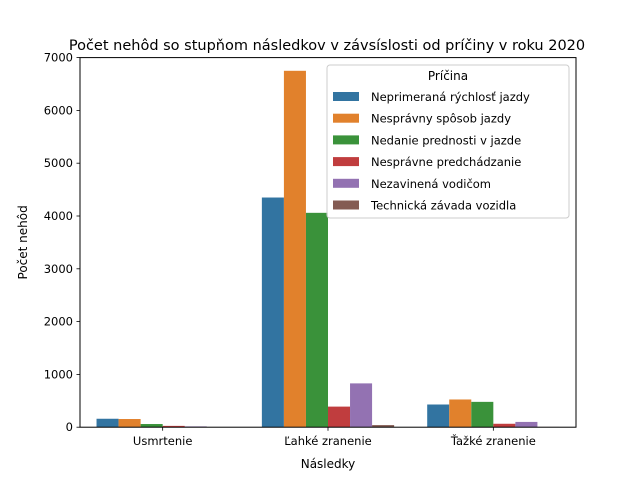 This screenshot has height=484, width=640. Describe the element at coordinates (450, 97) in the screenshot. I see `legend-label: Neprimeraná rýchlosť jazdy` at that location.